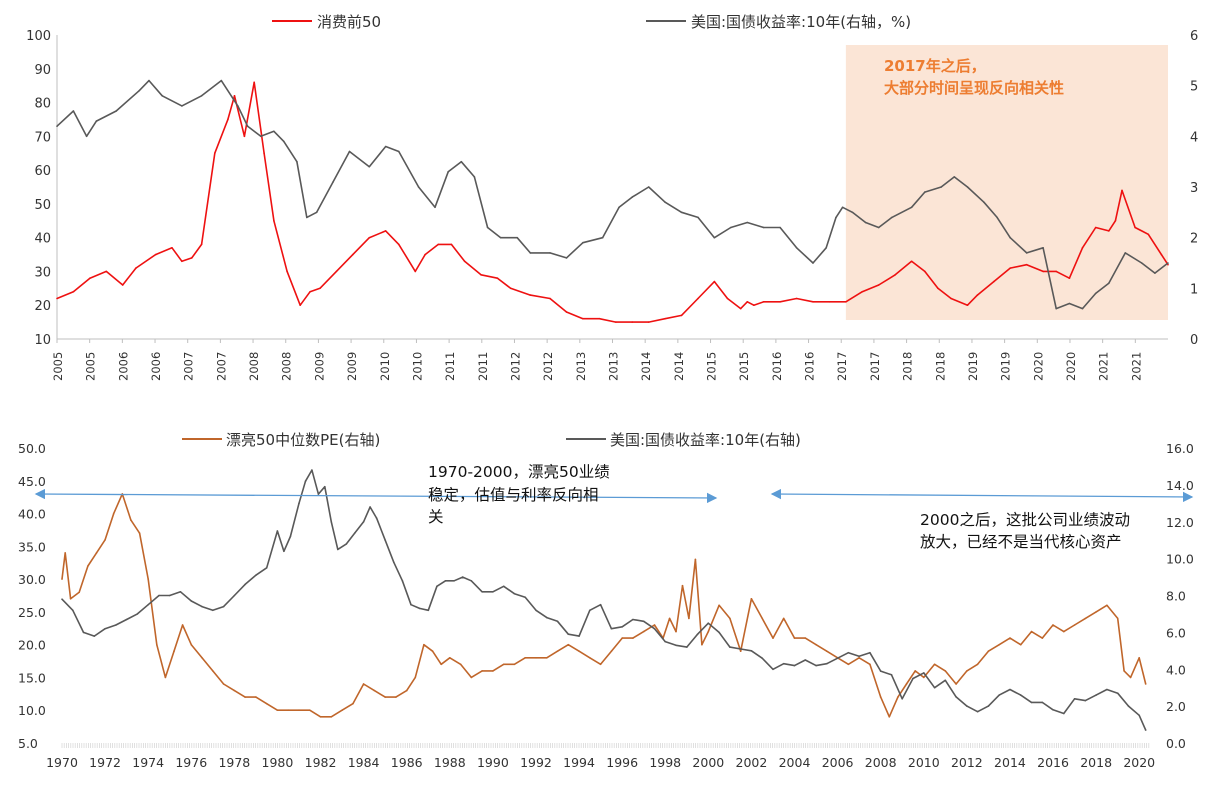 Image resolution: width=1212 pixels, height=788 pixels. Describe the element at coordinates (777, 366) in the screenshot. I see `x-tick-label: 2016` at that location.